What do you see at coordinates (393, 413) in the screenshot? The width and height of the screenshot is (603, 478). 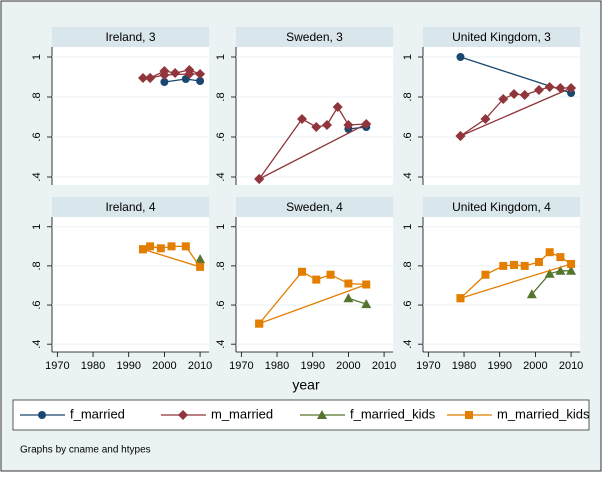 I see `legend-label: f_married_kids` at bounding box center [393, 413].